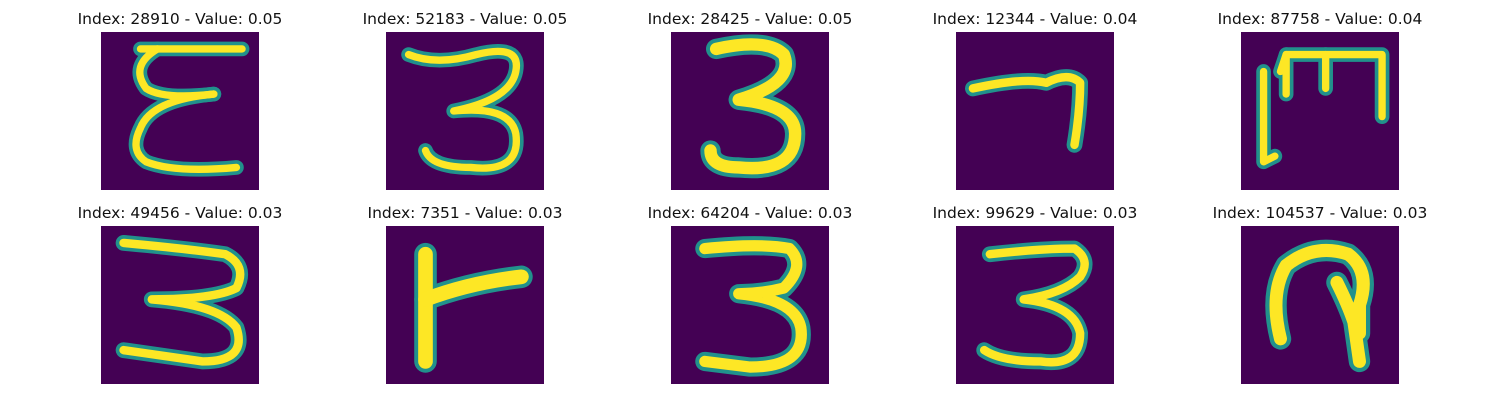  I want to click on panel-1: Index: 28910 - Value: 0.05, so click(180, 95).